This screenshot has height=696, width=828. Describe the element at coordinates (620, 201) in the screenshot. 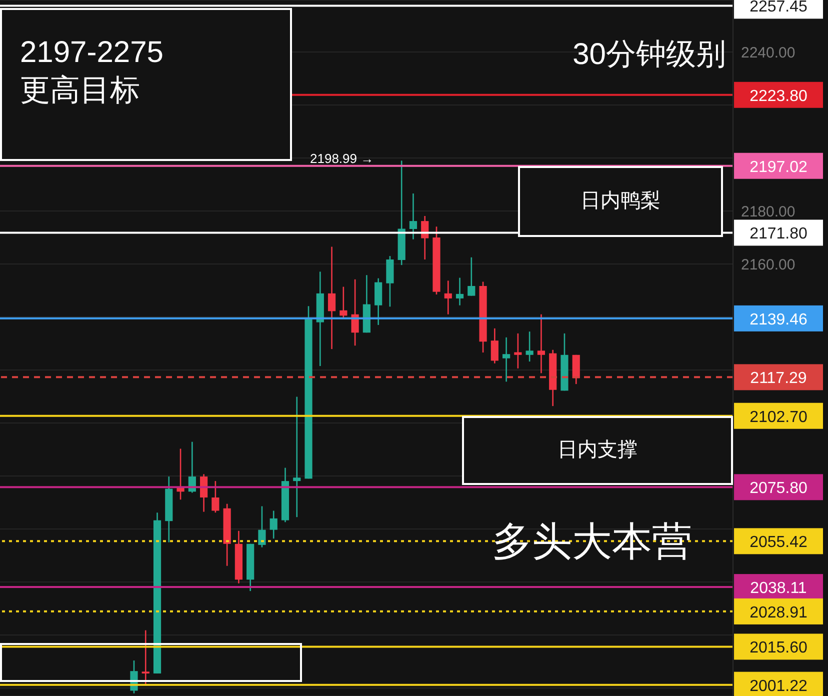

I see `annotation: 日内鸭梨` at that location.